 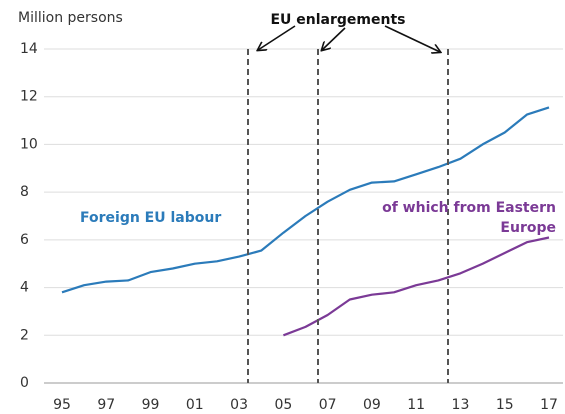 I want to click on series-line, so click(x=416, y=286).